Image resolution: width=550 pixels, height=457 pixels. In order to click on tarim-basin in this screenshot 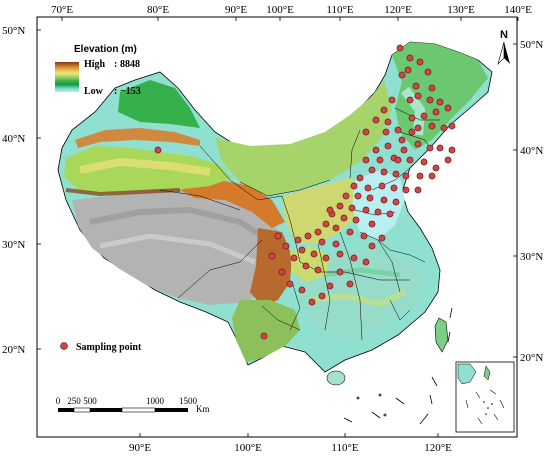, I will do `click(148, 170)`.